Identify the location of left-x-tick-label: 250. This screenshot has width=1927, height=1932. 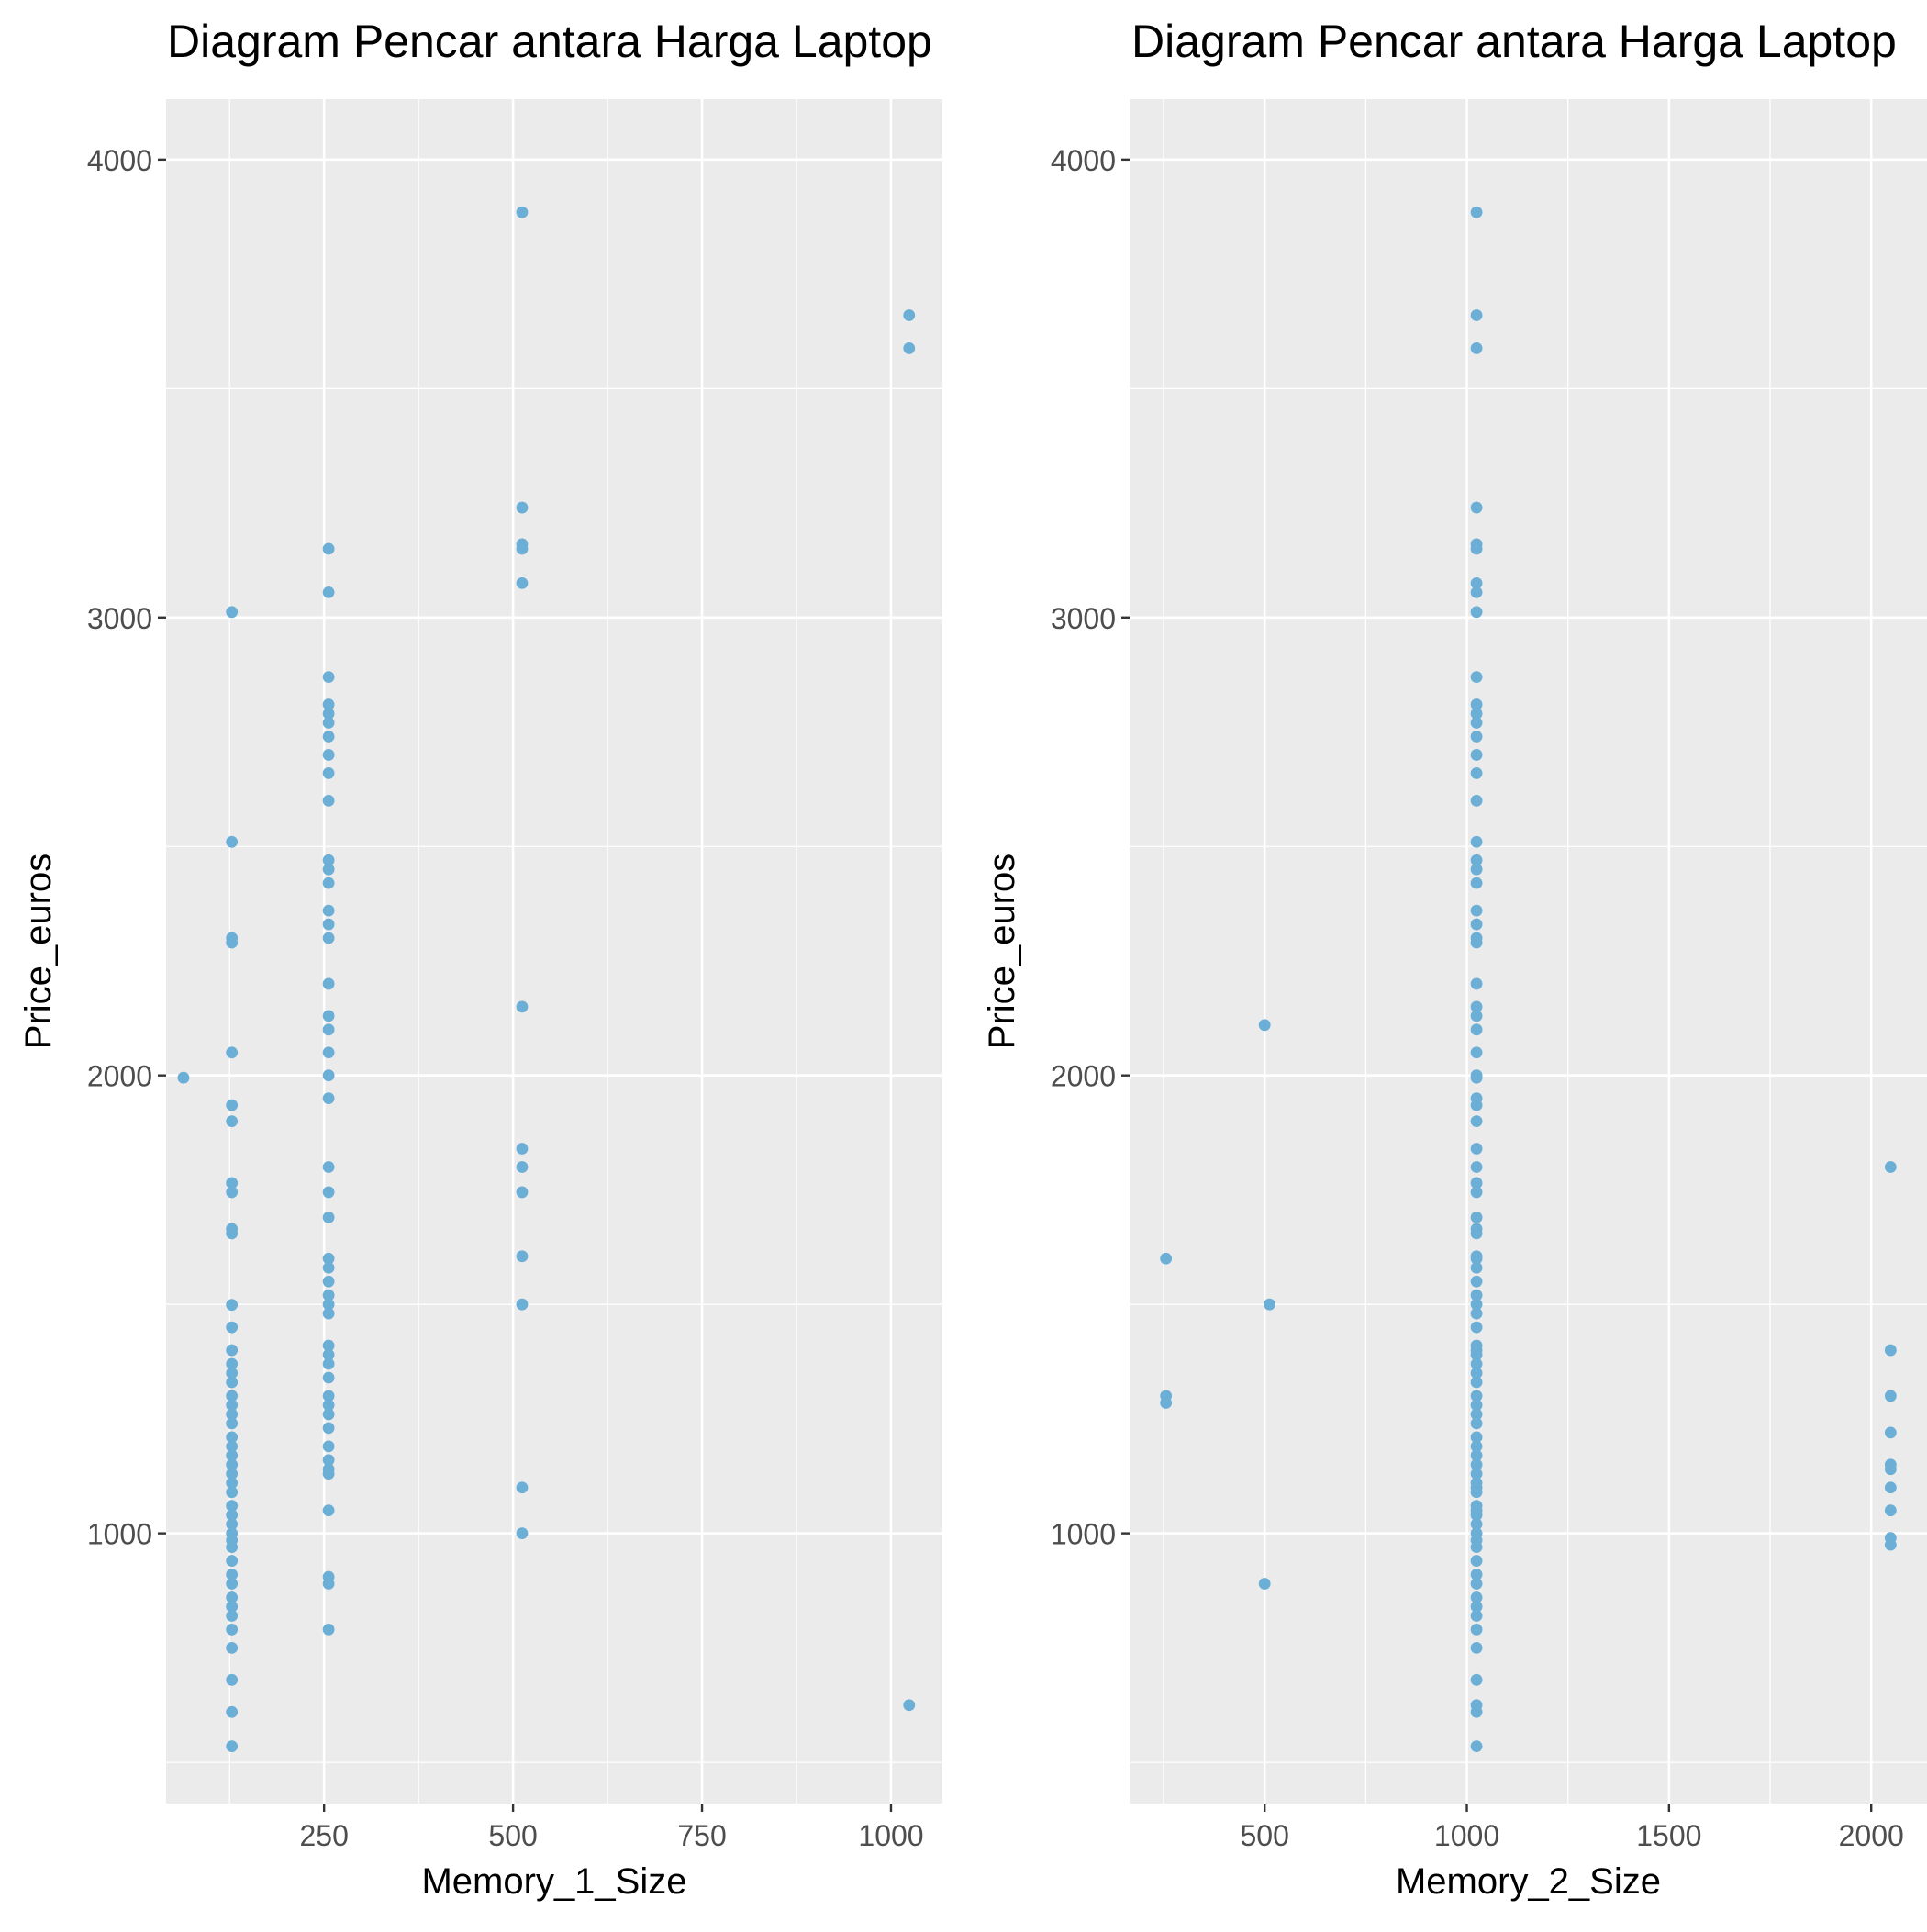
(323, 1835).